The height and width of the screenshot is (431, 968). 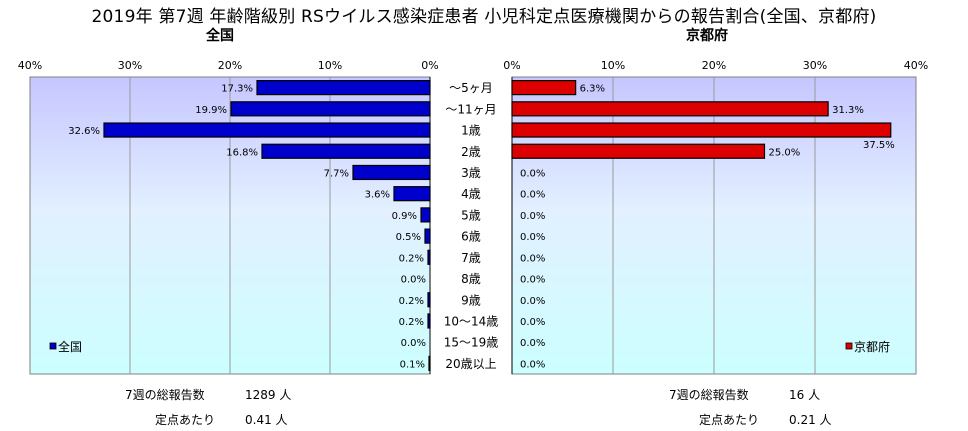 What do you see at coordinates (470, 109) in the screenshot?
I see `category-label: ～11ヶ月` at bounding box center [470, 109].